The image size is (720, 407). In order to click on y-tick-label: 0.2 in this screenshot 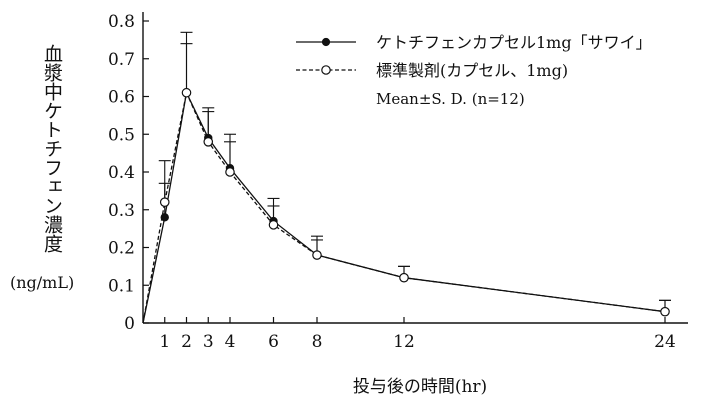, I will do `click(121, 249)`.